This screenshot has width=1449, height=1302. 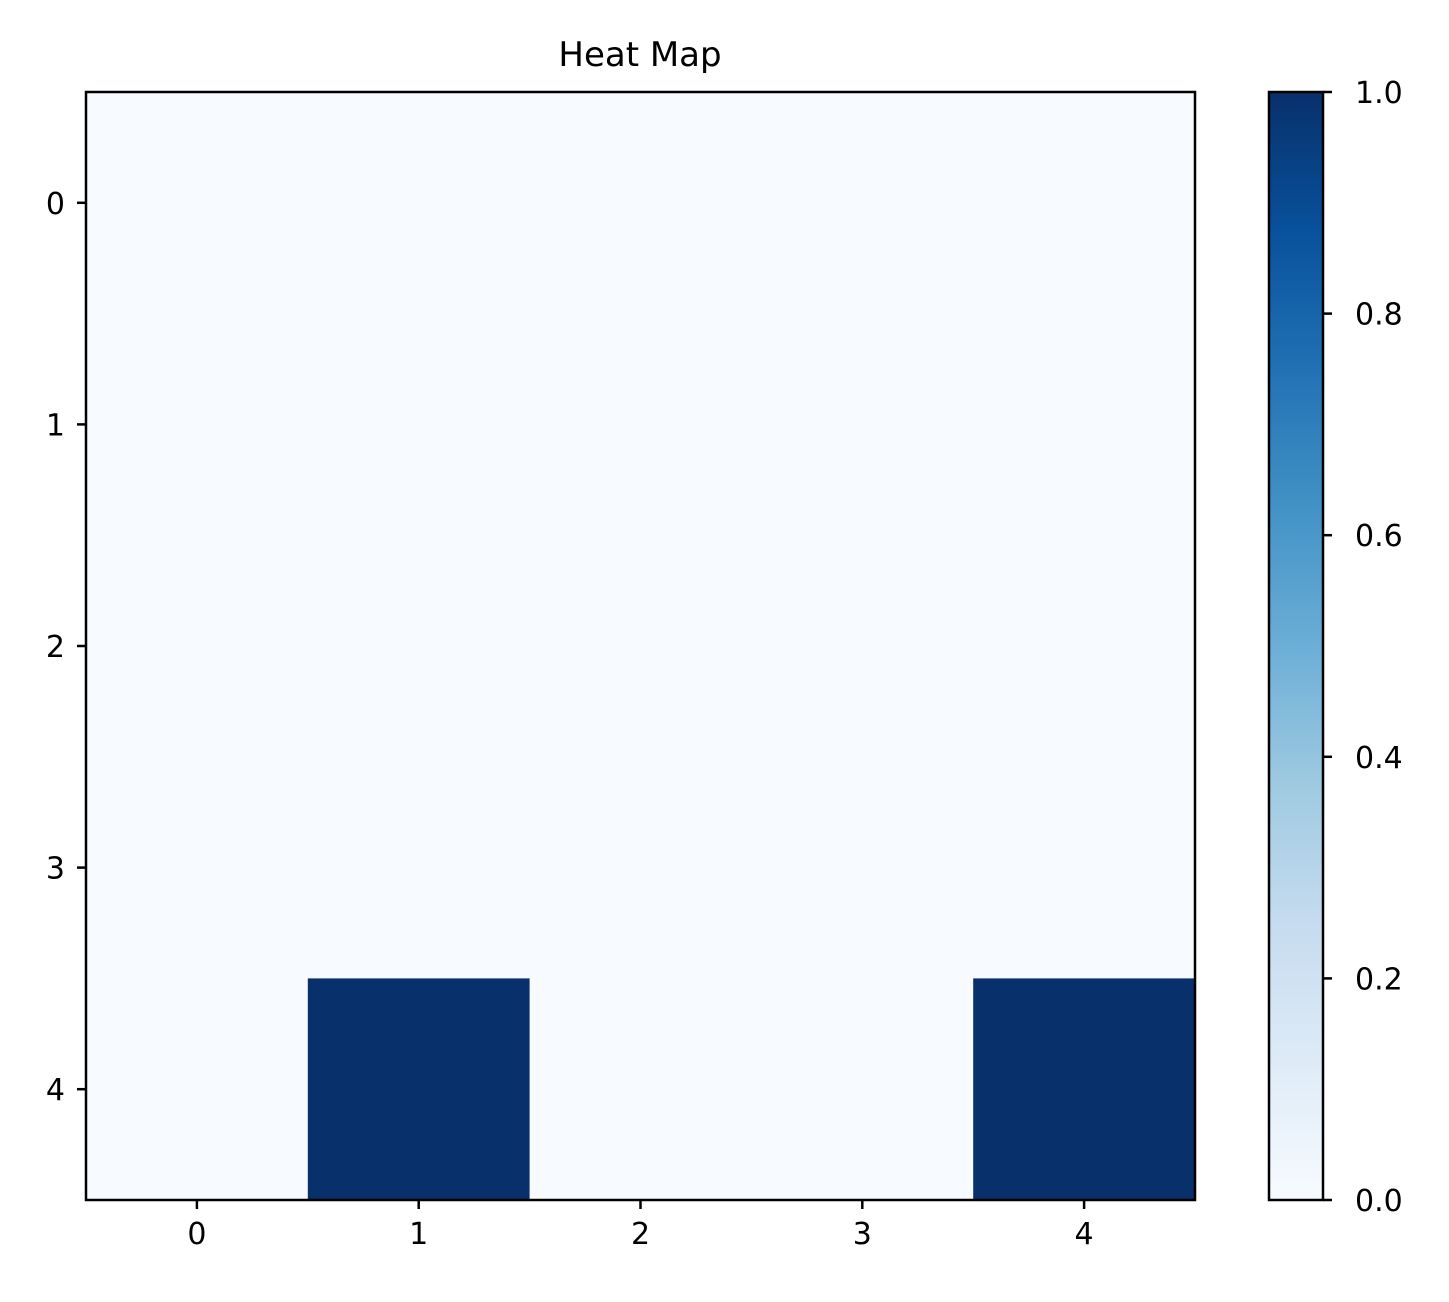 What do you see at coordinates (1379, 1201) in the screenshot?
I see `colorbar-tick-label: 0.0` at bounding box center [1379, 1201].